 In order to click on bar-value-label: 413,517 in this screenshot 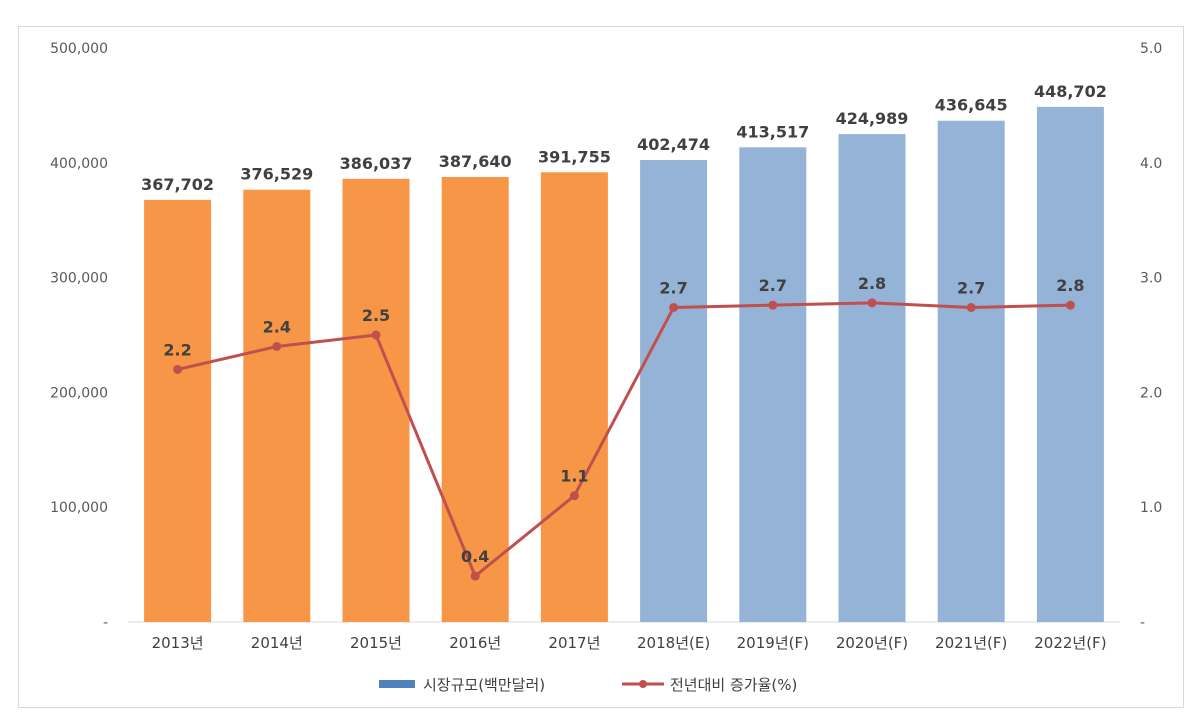, I will do `click(772, 131)`.